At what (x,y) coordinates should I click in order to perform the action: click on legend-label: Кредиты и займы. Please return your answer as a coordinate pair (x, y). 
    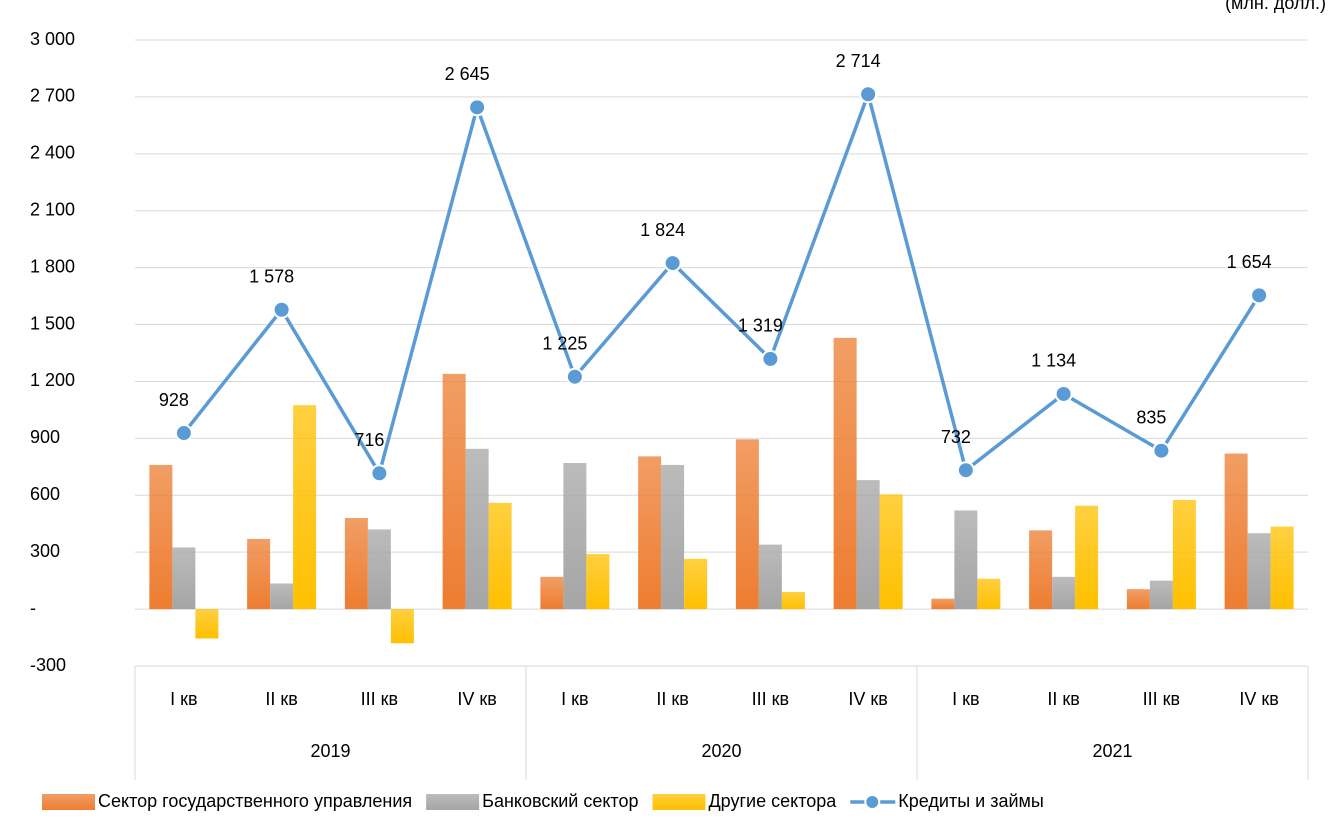
    Looking at the image, I should click on (971, 801).